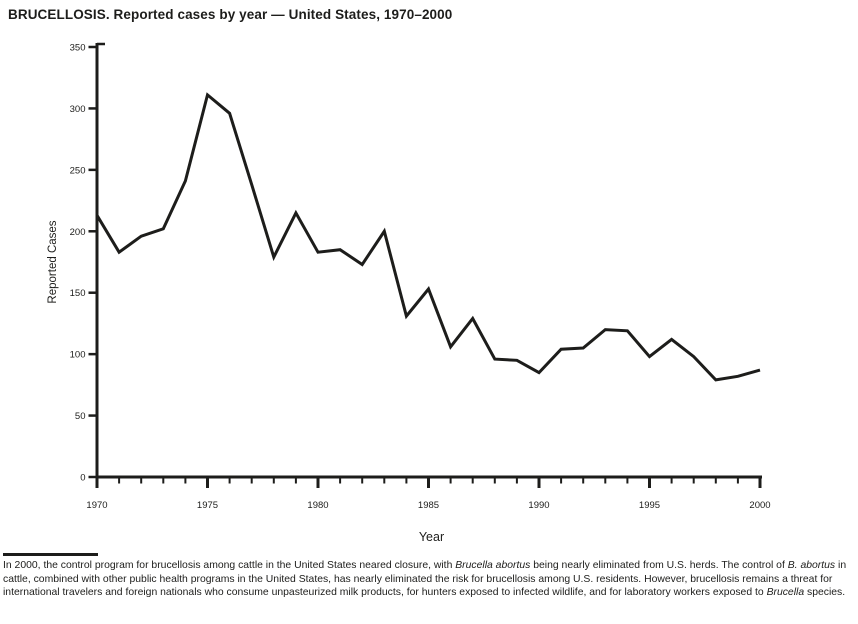  What do you see at coordinates (96, 505) in the screenshot?
I see `x-tick-label: 1970` at bounding box center [96, 505].